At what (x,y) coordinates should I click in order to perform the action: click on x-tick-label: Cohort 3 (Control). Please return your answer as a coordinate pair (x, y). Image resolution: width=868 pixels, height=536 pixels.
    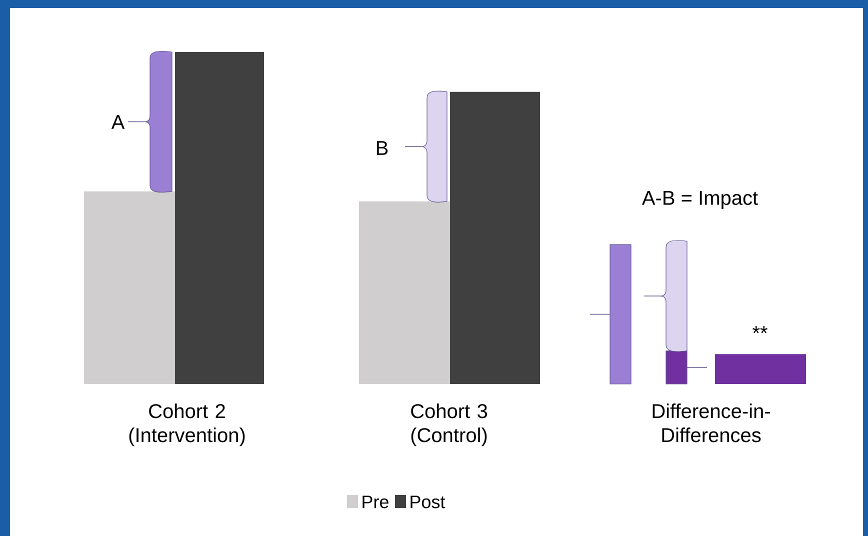
    Looking at the image, I should click on (449, 425).